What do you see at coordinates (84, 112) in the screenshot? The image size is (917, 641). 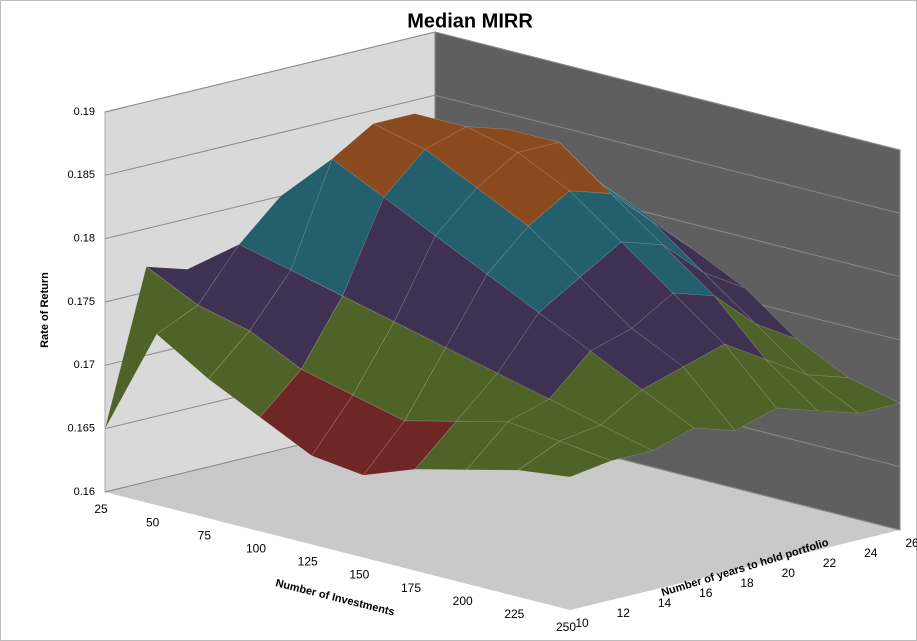 I see `y-tick-label: 0.19` at bounding box center [84, 112].